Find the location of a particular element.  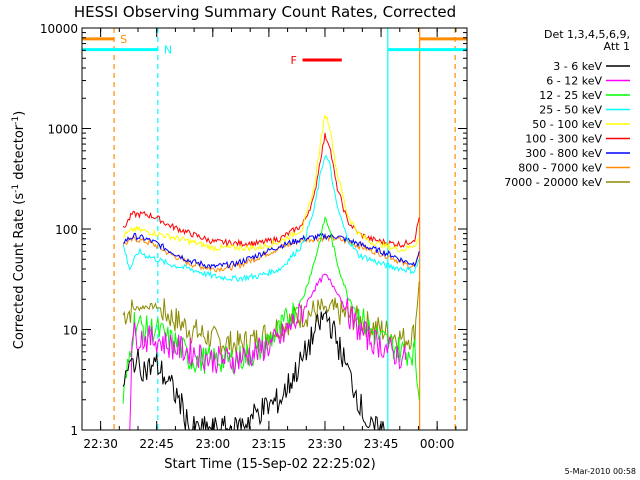

y-tick-label: 1000 is located at coordinates (62, 130).